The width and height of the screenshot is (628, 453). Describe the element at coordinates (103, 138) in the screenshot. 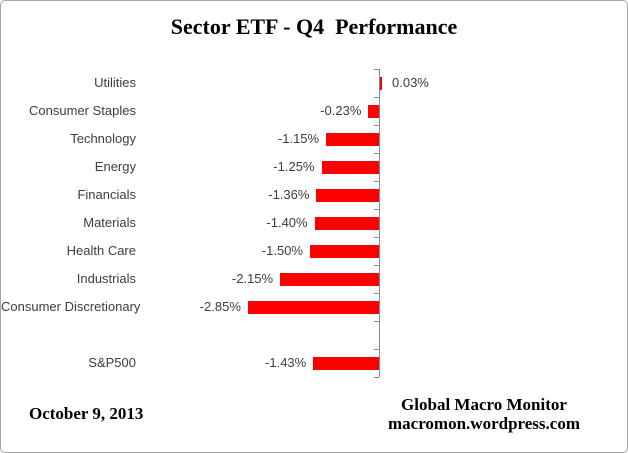

I see `category-label: Technology` at that location.